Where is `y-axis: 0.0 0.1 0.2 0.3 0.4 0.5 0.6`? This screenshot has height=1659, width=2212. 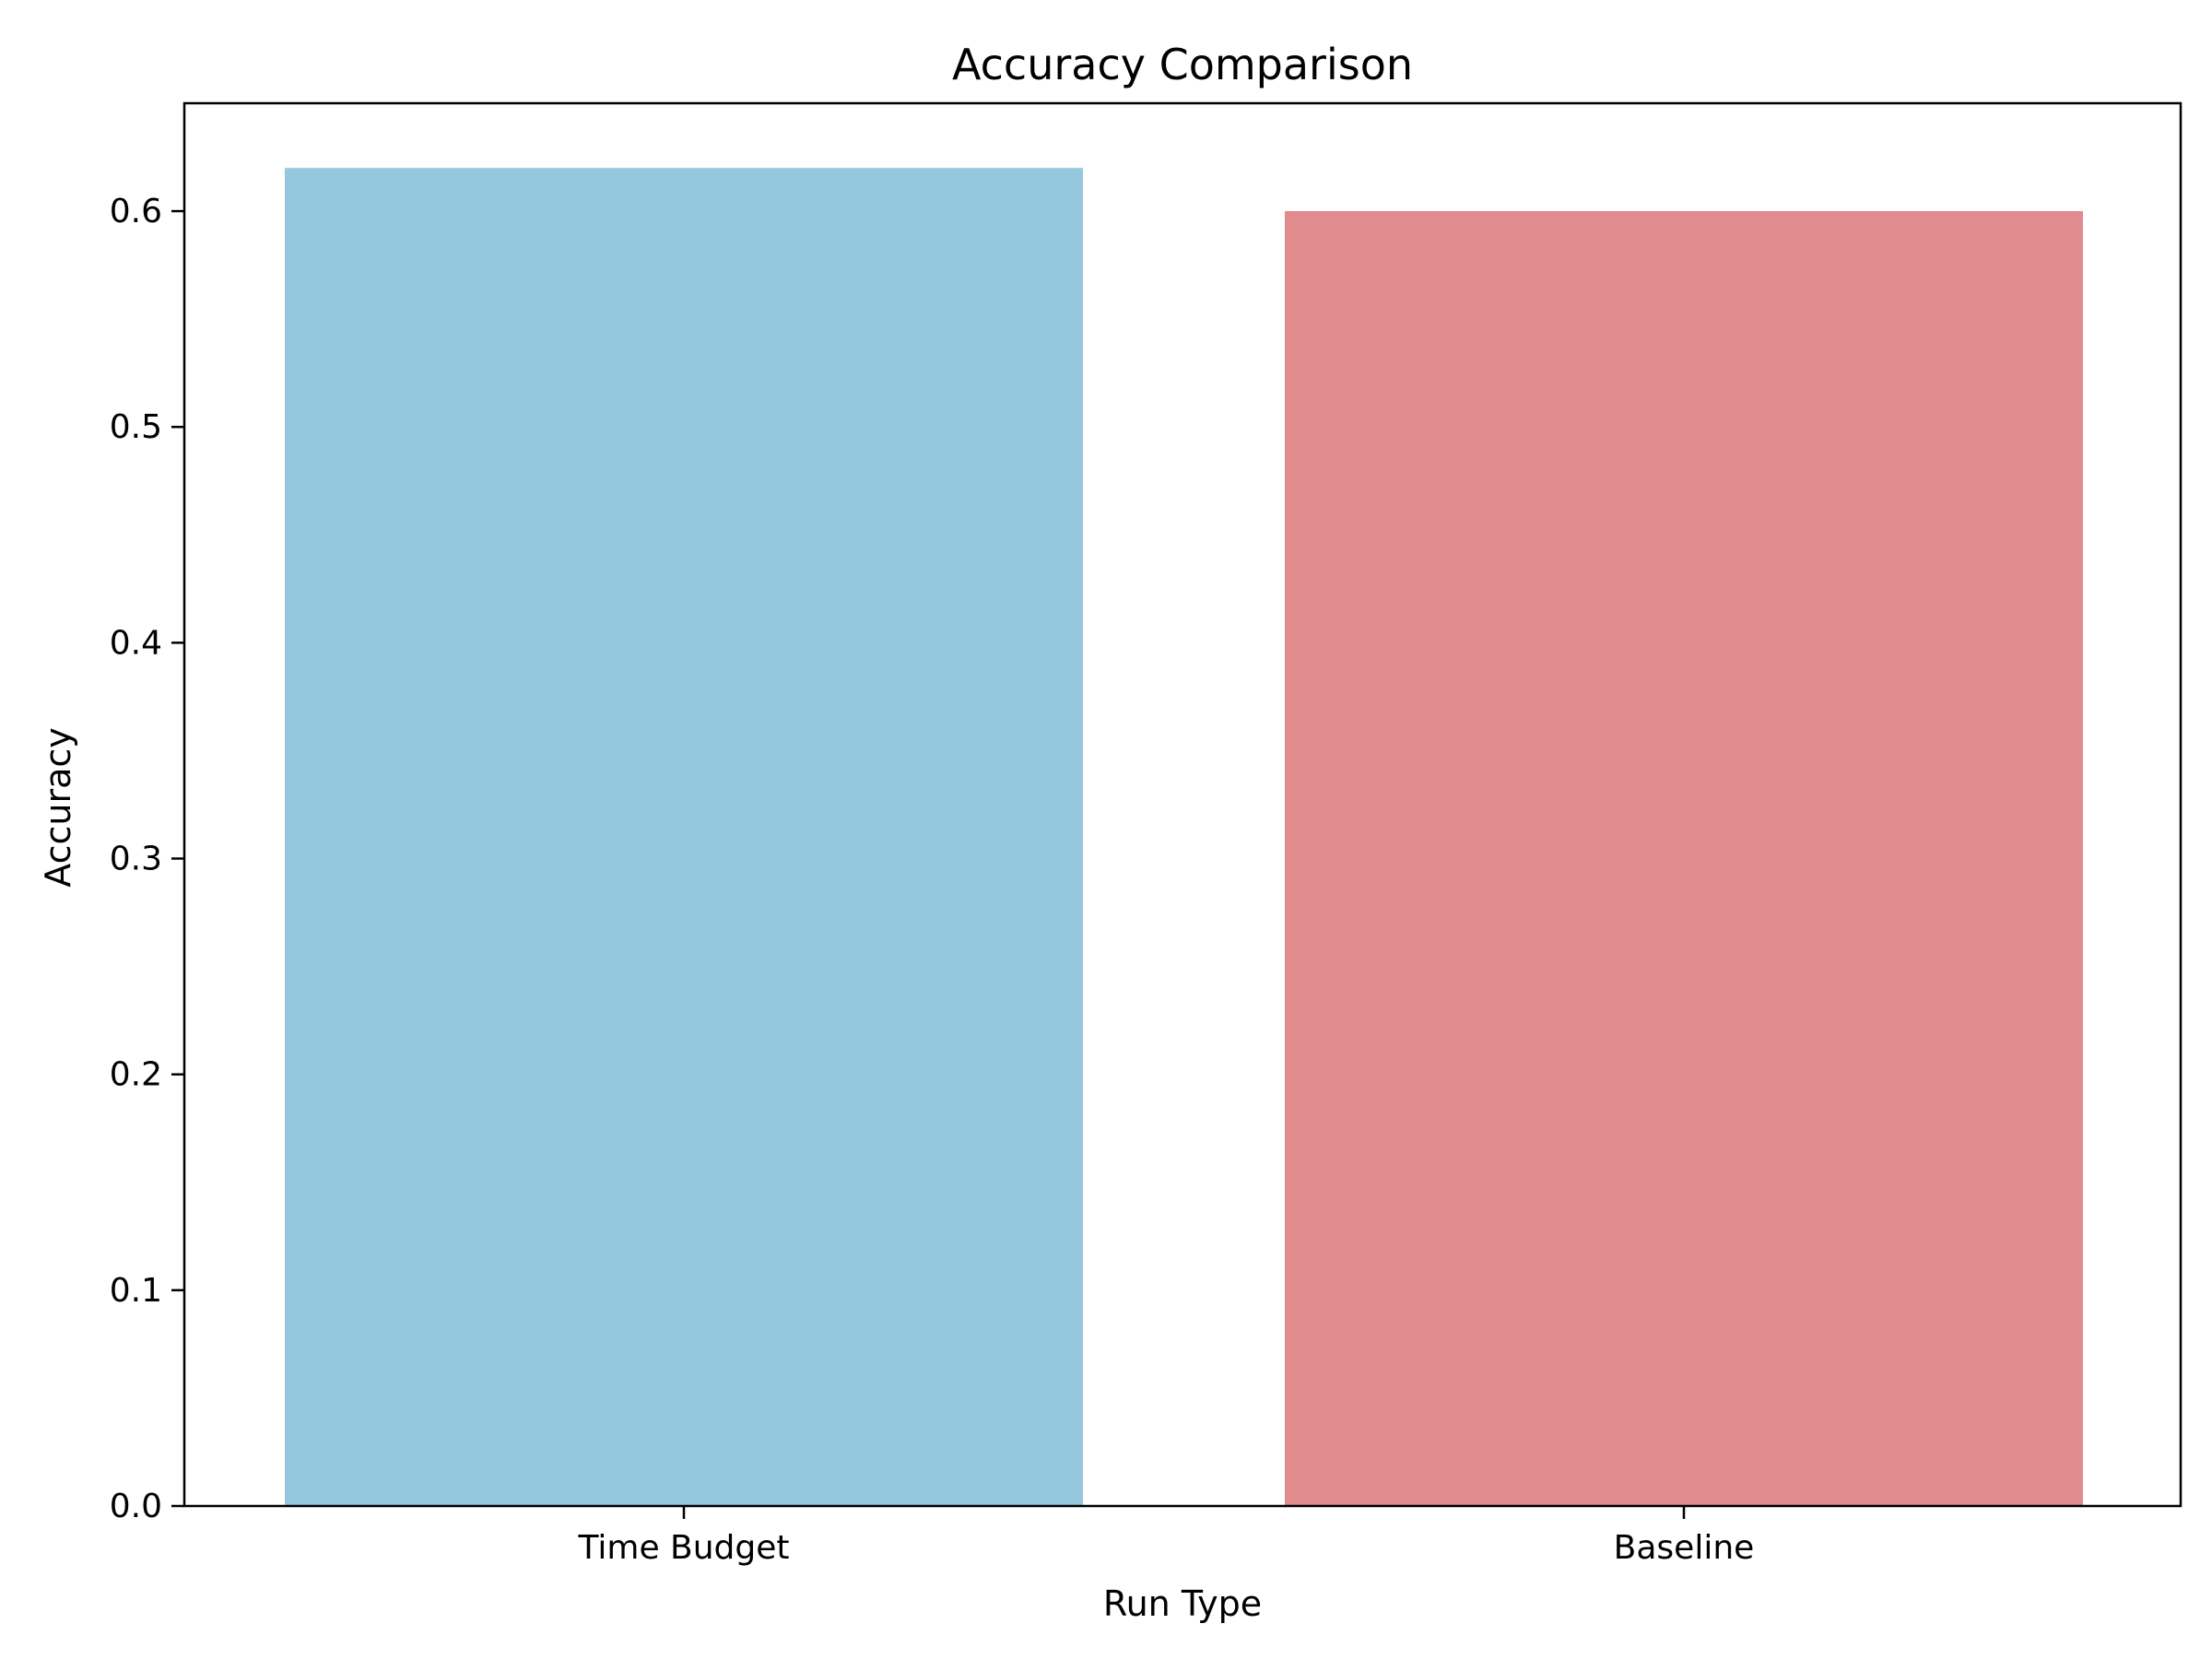 y-axis: 0.0 0.1 0.2 0.3 0.4 0.5 0.6 is located at coordinates (147, 859).